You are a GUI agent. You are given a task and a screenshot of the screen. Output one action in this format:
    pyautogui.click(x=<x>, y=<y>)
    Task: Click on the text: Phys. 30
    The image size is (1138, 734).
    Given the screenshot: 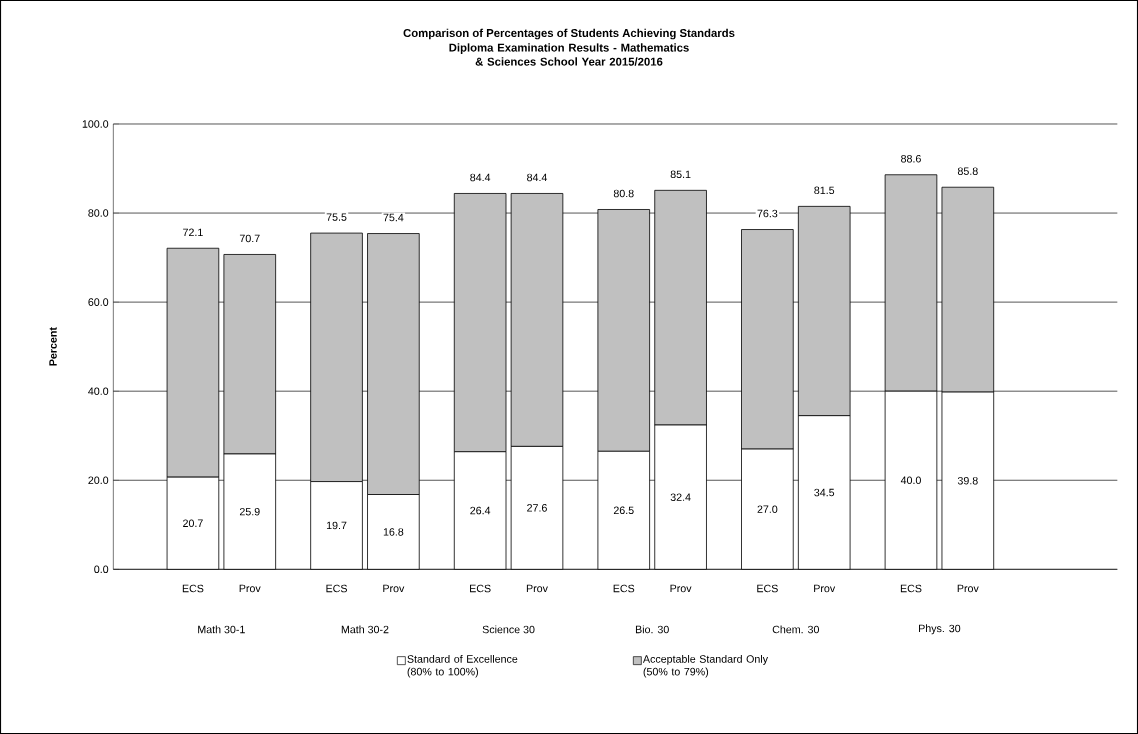 What is the action you would take?
    pyautogui.click(x=940, y=629)
    